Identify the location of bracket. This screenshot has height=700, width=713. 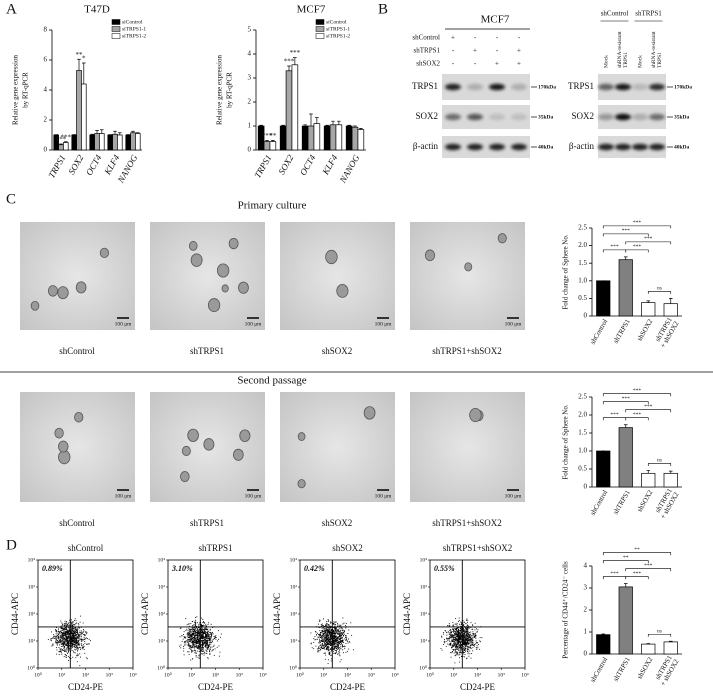
(637, 578).